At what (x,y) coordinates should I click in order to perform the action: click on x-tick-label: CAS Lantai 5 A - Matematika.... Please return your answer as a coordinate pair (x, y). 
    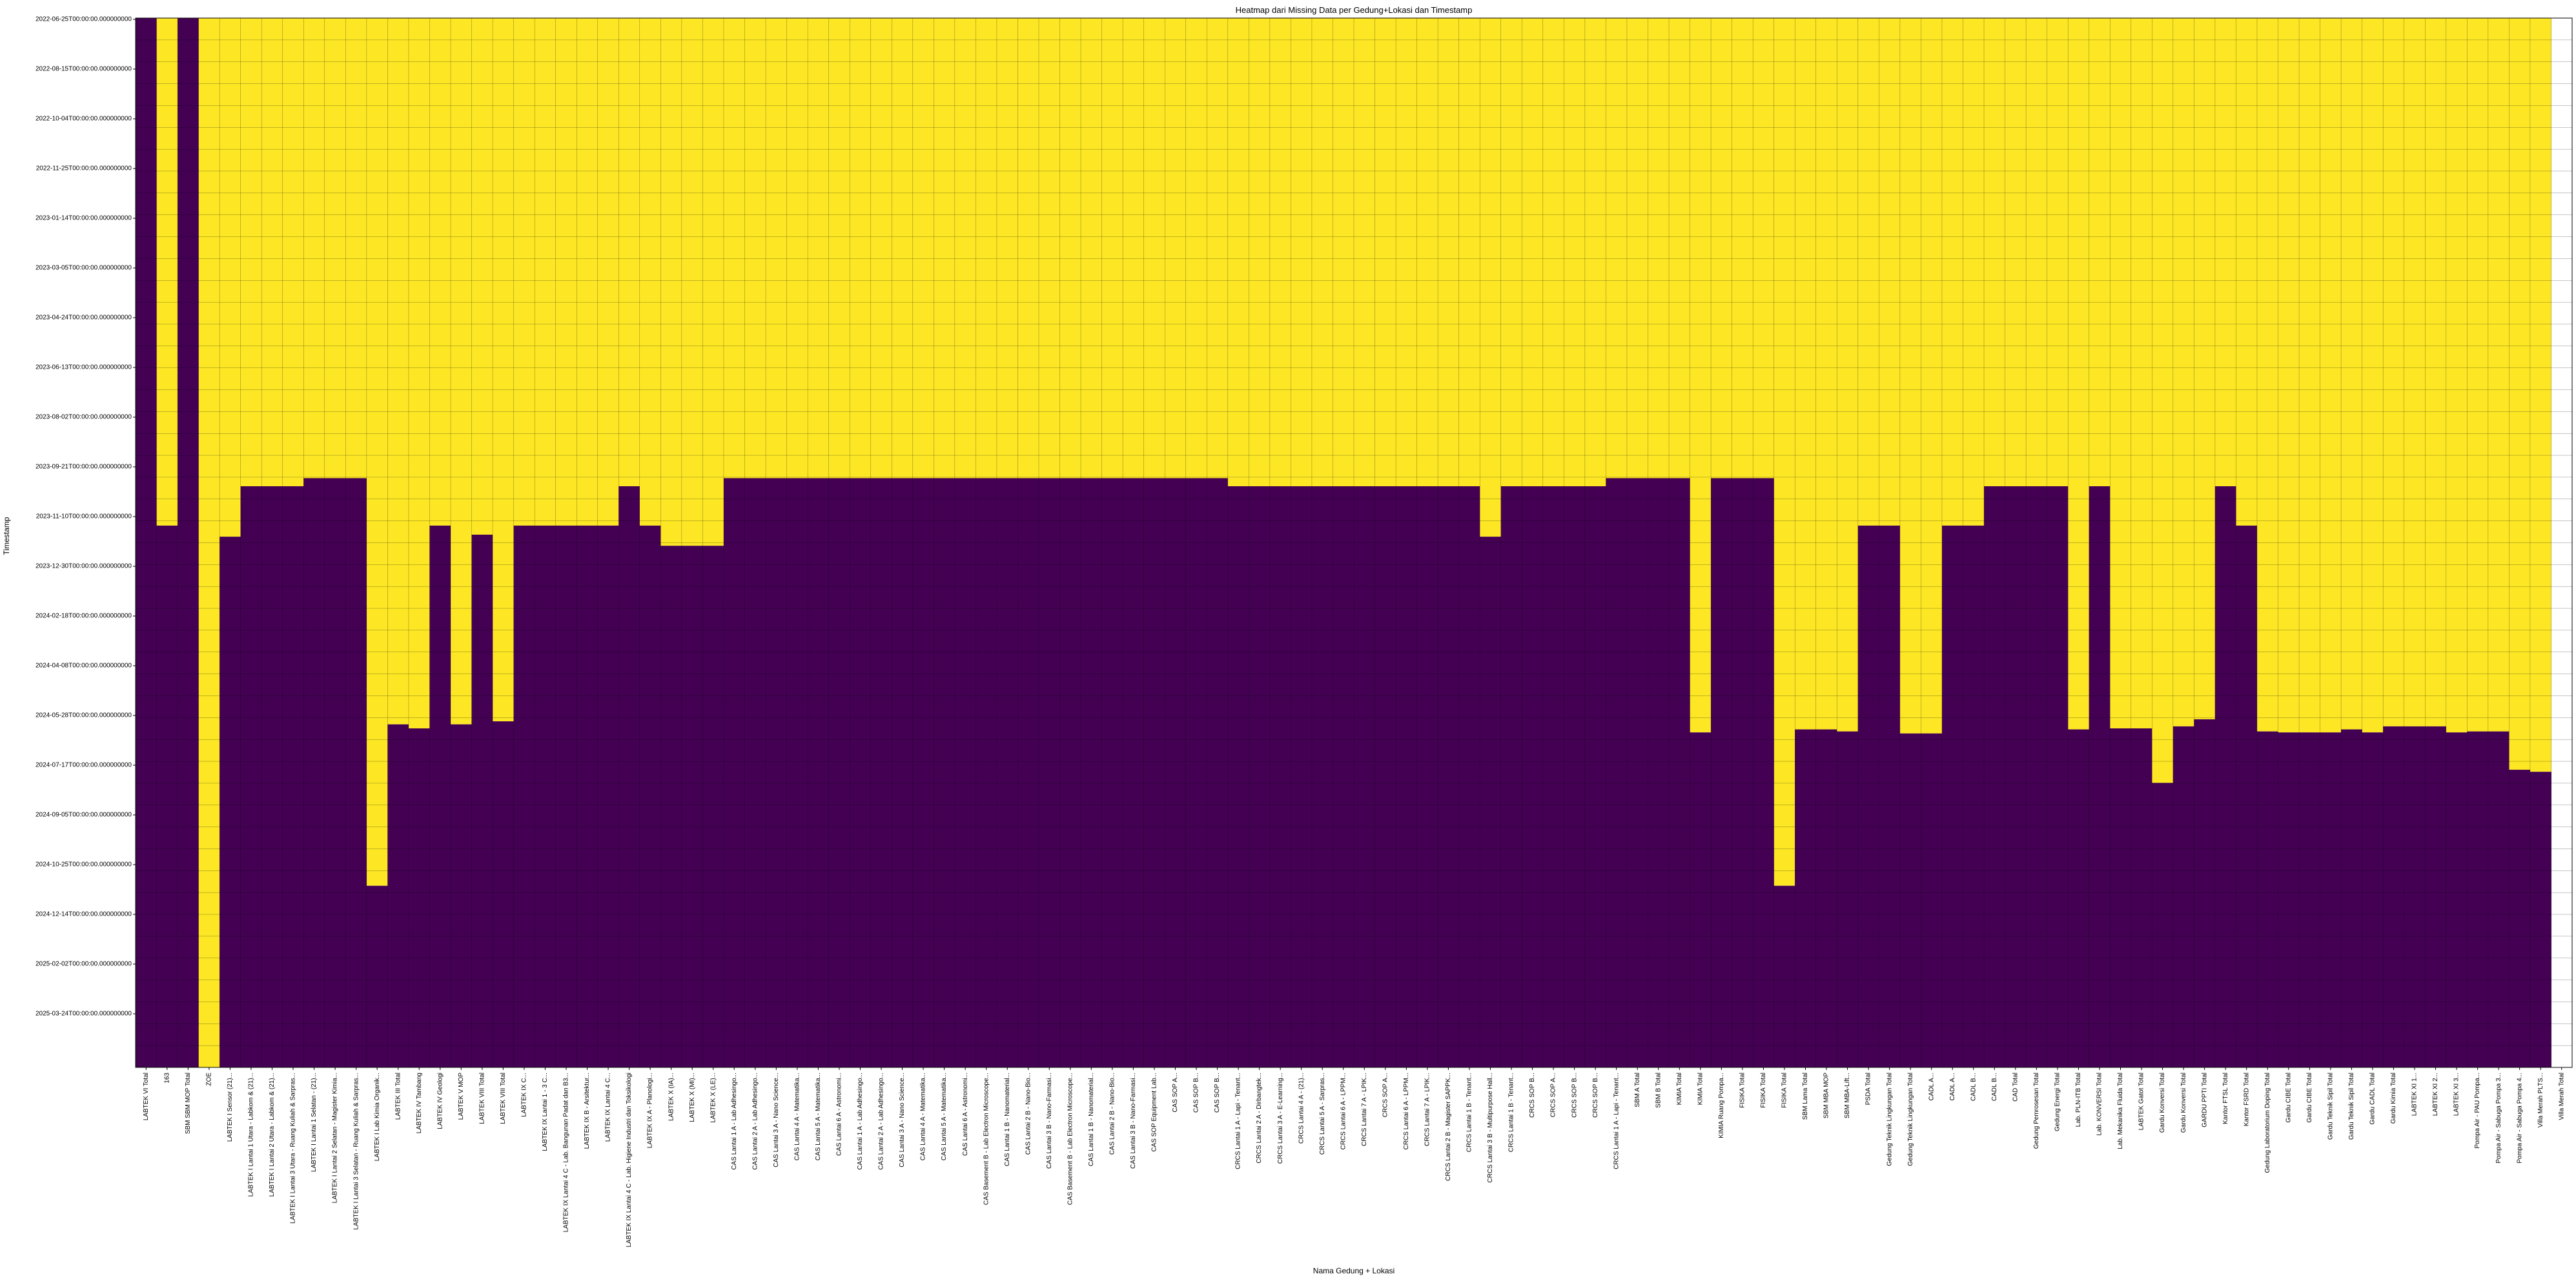
    Looking at the image, I should click on (818, 1116).